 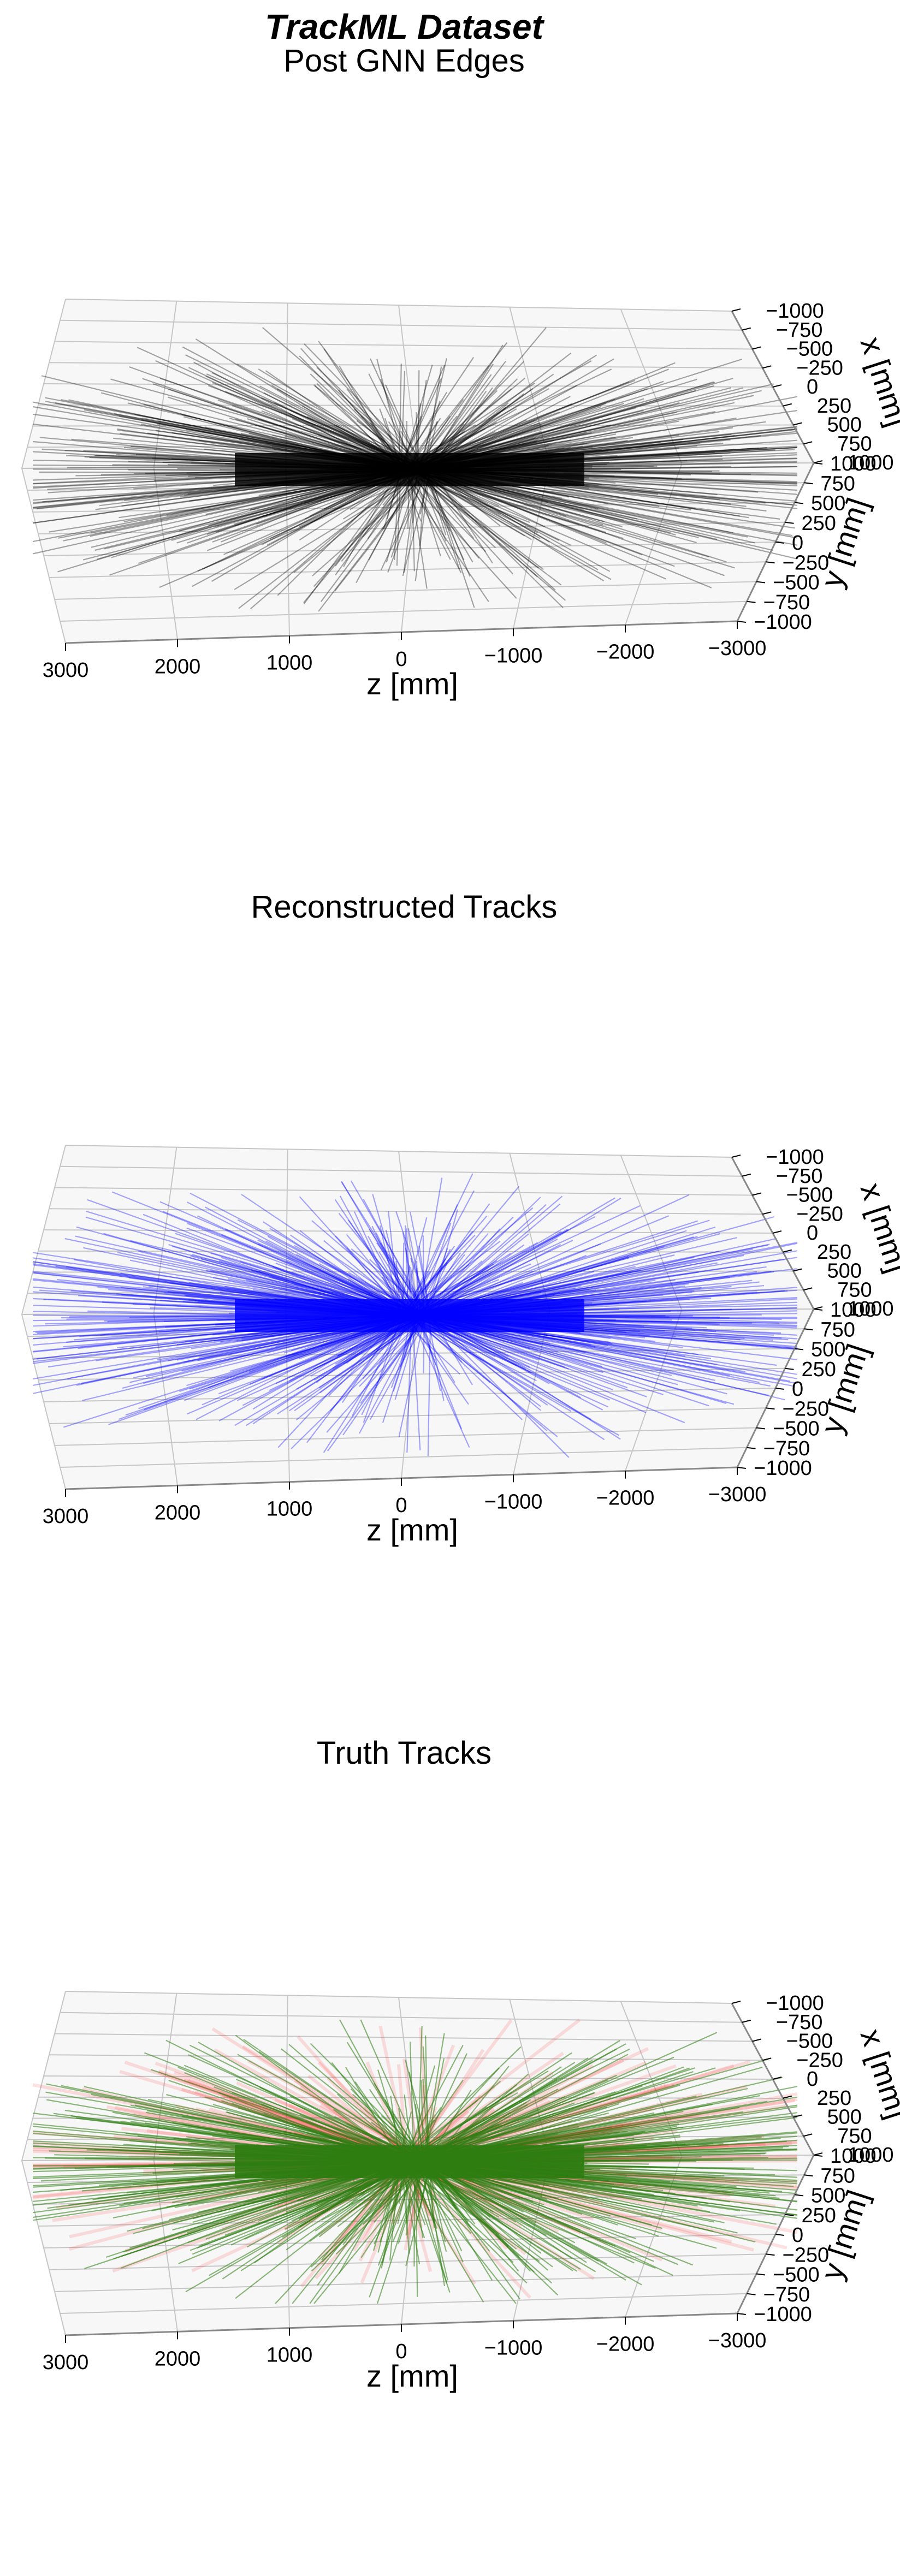 I want to click on y-tick-label: 0, so click(x=797, y=543).